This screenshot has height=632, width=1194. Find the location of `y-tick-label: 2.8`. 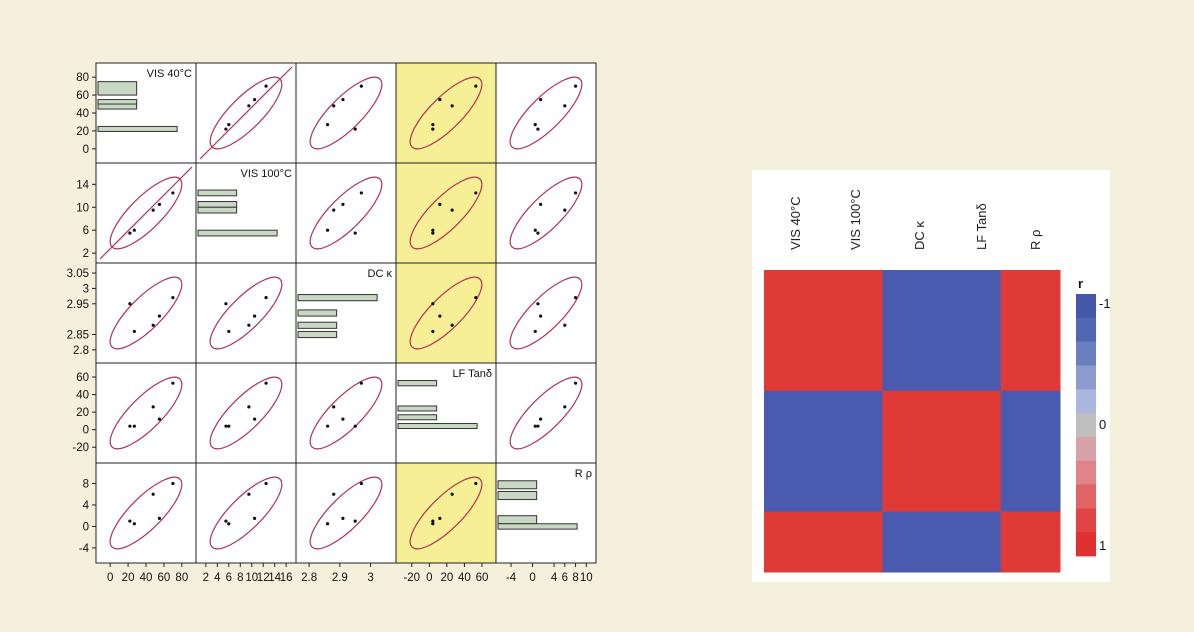

y-tick-label: 2.8 is located at coordinates (81, 351).